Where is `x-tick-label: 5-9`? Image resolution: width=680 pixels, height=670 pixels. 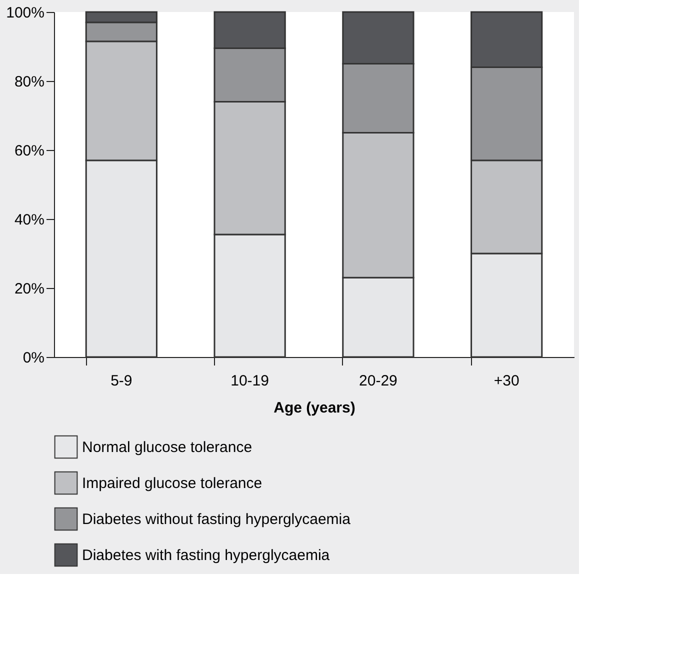 x-tick-label: 5-9 is located at coordinates (121, 381).